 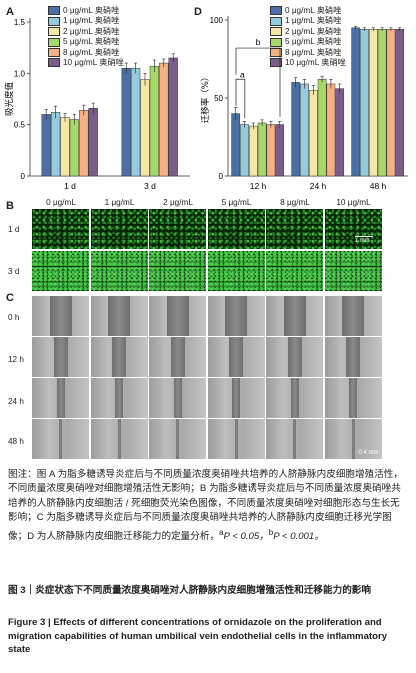 What do you see at coordinates (16, 359) in the screenshot?
I see `scratch-row-label-12h: 12 h` at bounding box center [16, 359].